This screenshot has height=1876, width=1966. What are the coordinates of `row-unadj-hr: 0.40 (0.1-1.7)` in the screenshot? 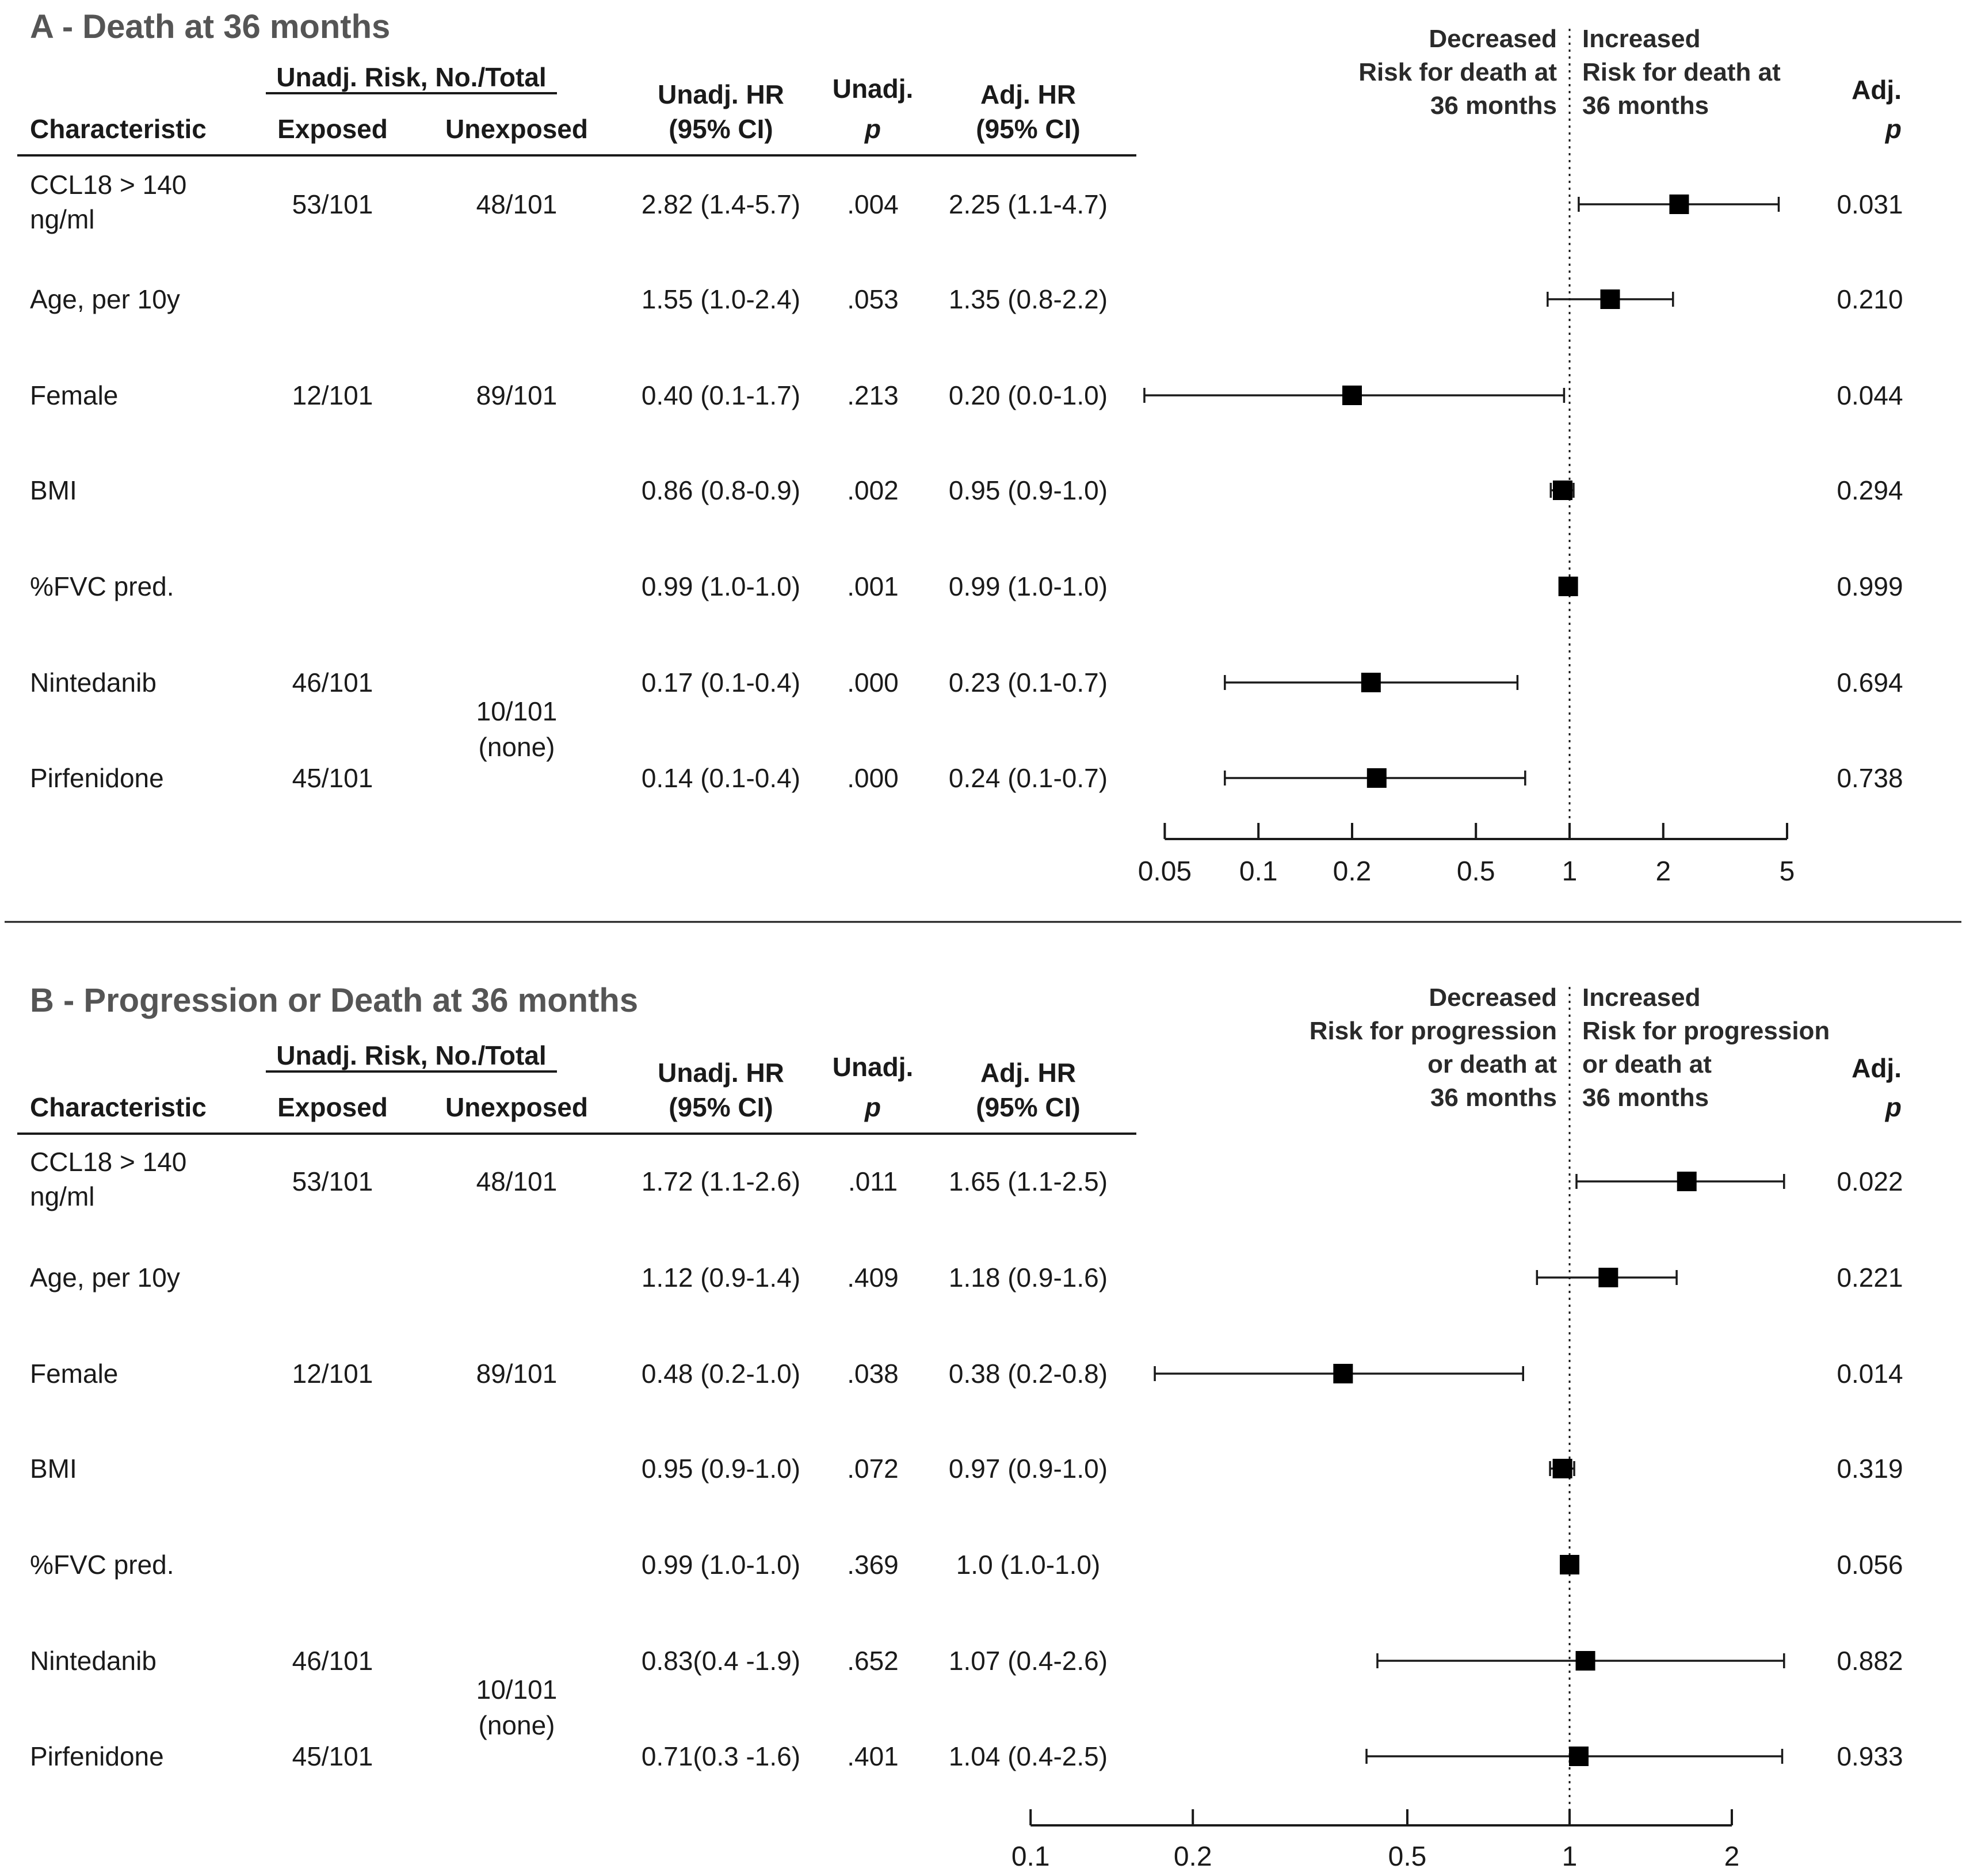 It's located at (721, 395).